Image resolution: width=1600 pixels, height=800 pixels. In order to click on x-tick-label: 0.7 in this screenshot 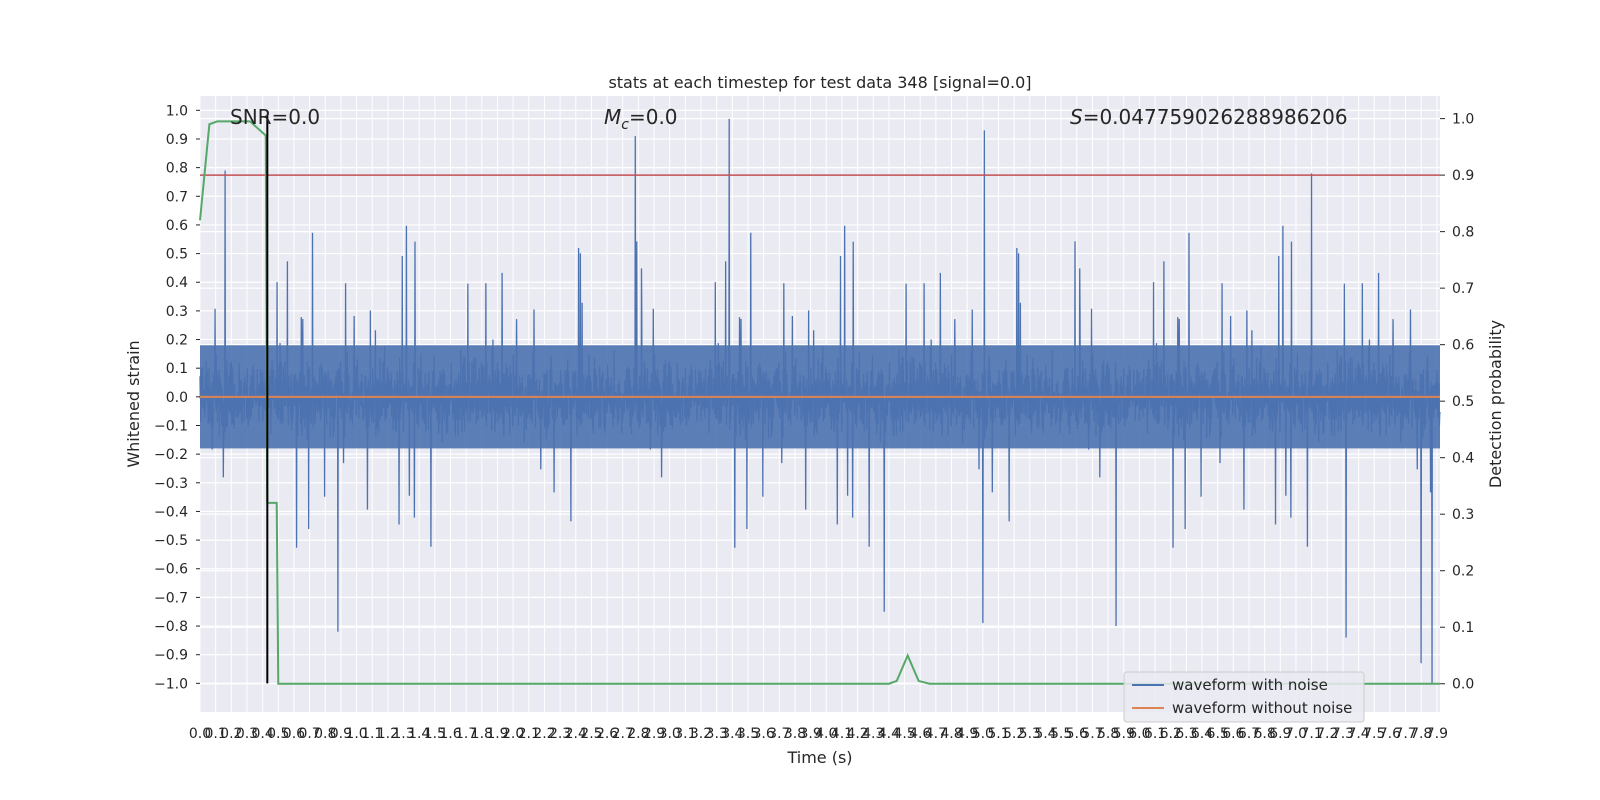, I will do `click(309, 734)`.